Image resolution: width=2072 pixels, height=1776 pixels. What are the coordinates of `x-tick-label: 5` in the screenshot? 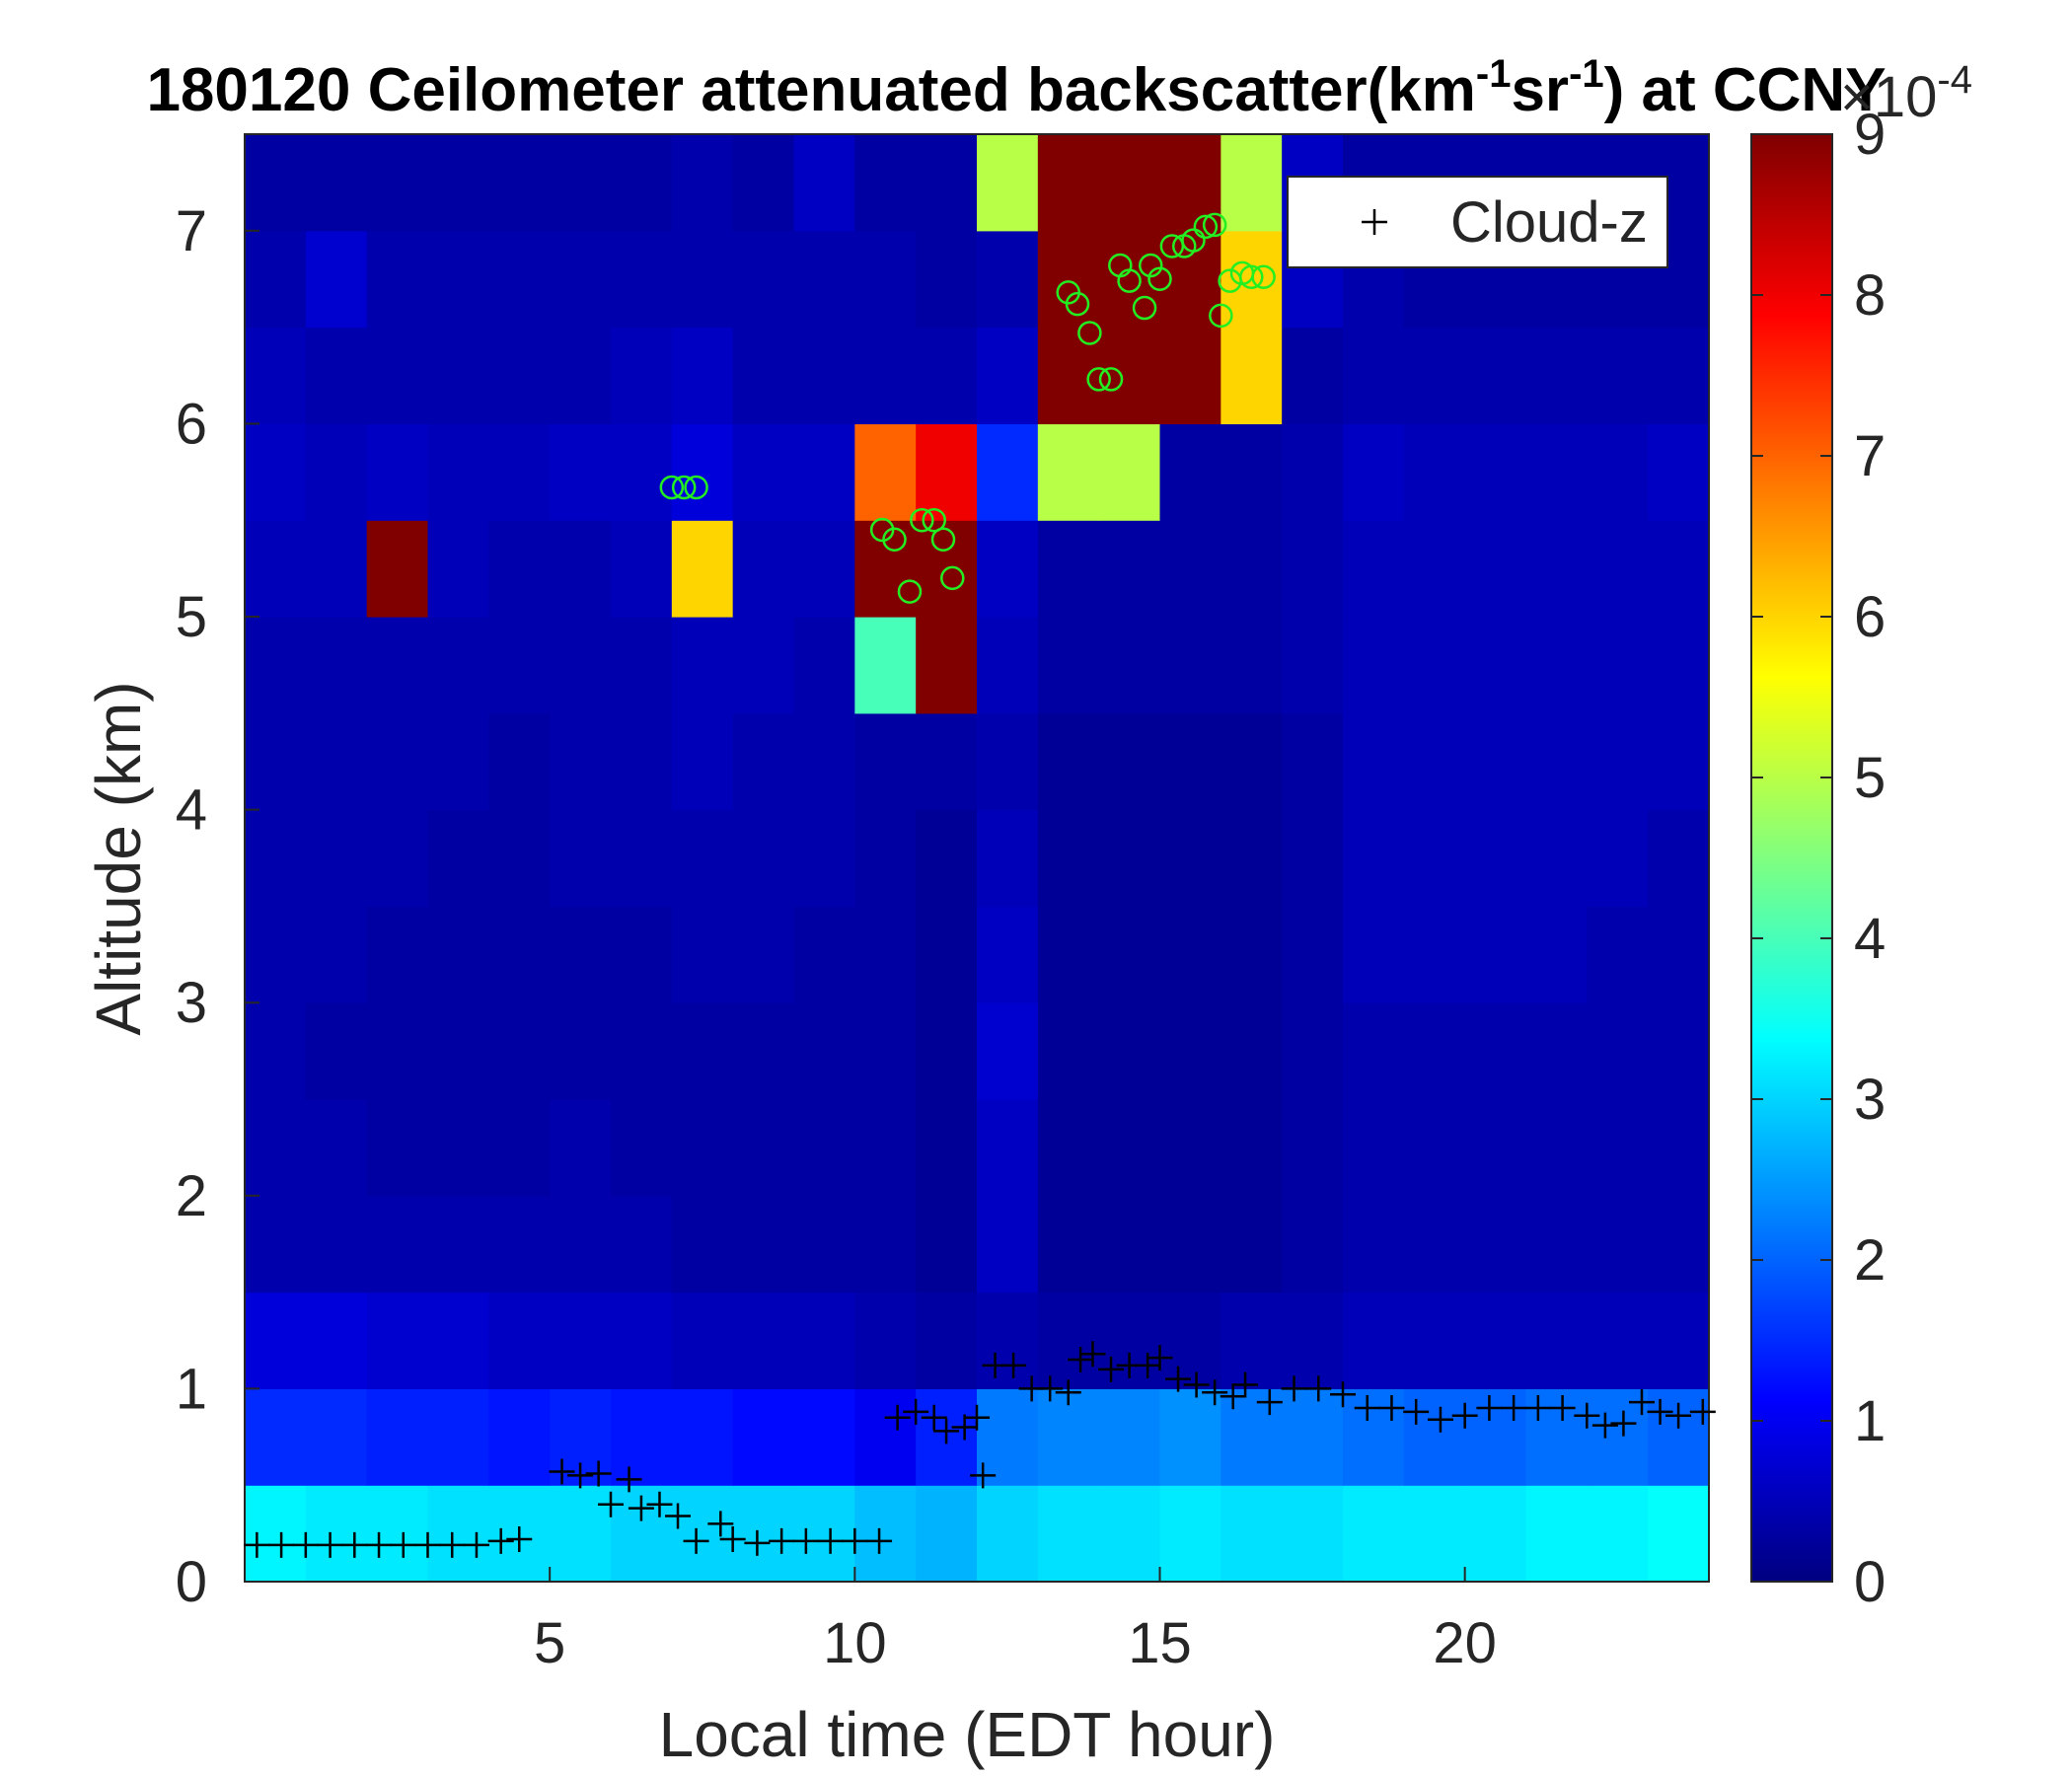 It's located at (550, 1643).